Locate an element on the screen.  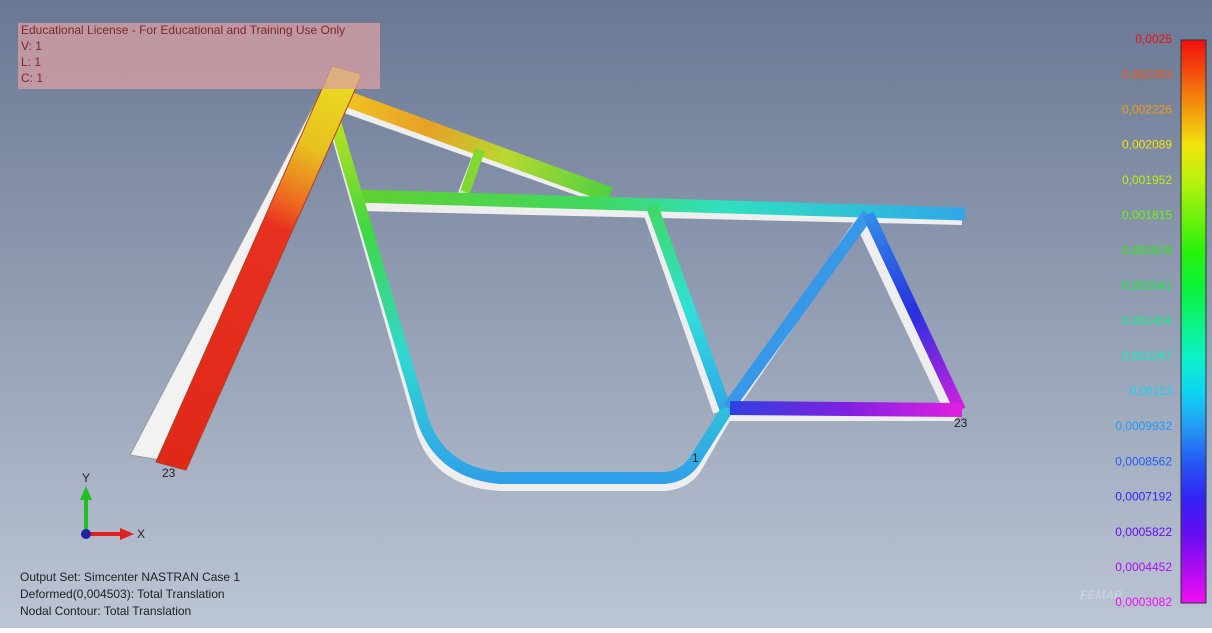
axis-label: Y is located at coordinates (86, 478).